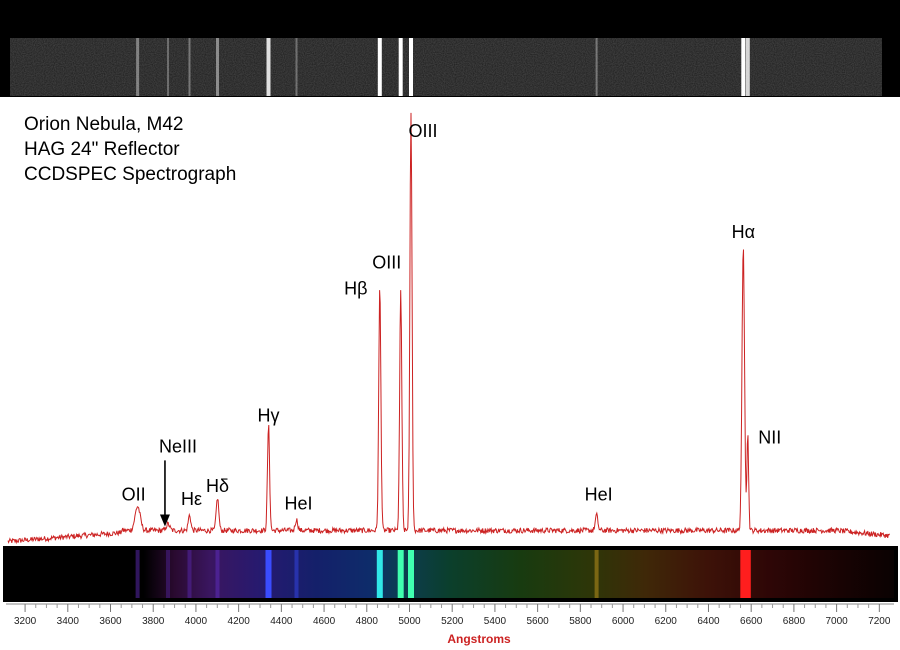  I want to click on annotation-label-0: OIII, so click(422, 131).